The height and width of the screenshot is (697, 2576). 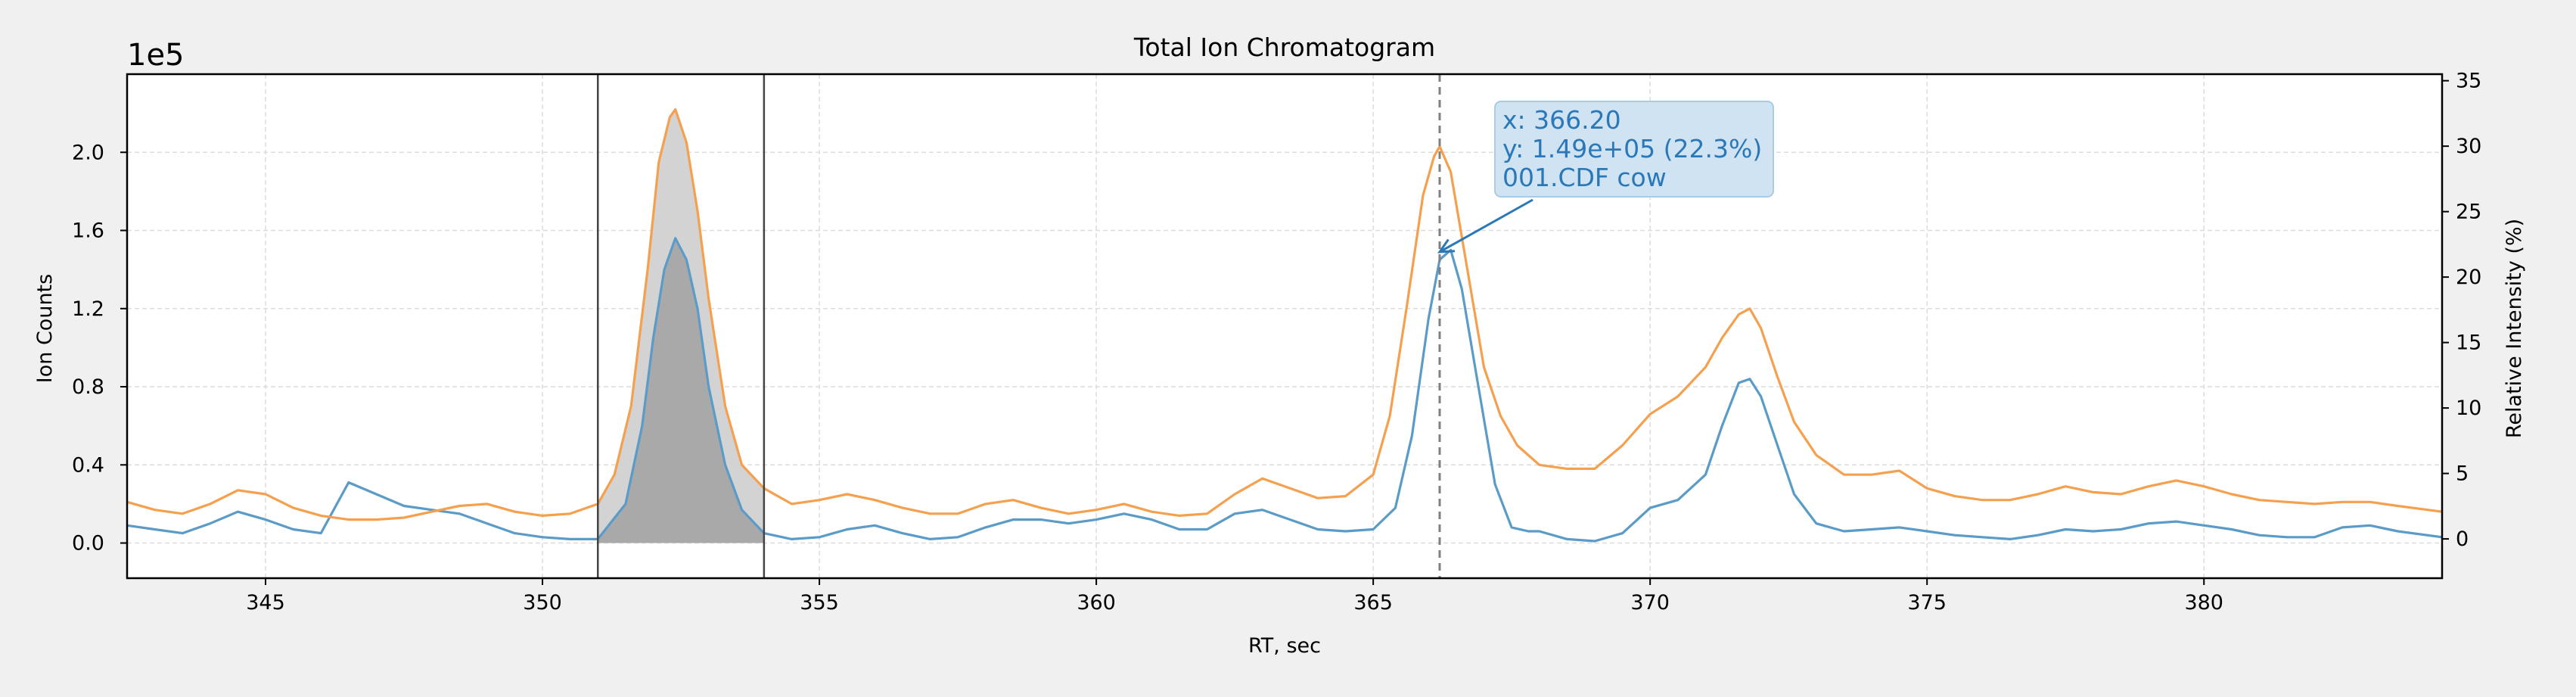 What do you see at coordinates (2514, 328) in the screenshot?
I see `y2-axis-label: Relative Intensity (%)` at bounding box center [2514, 328].